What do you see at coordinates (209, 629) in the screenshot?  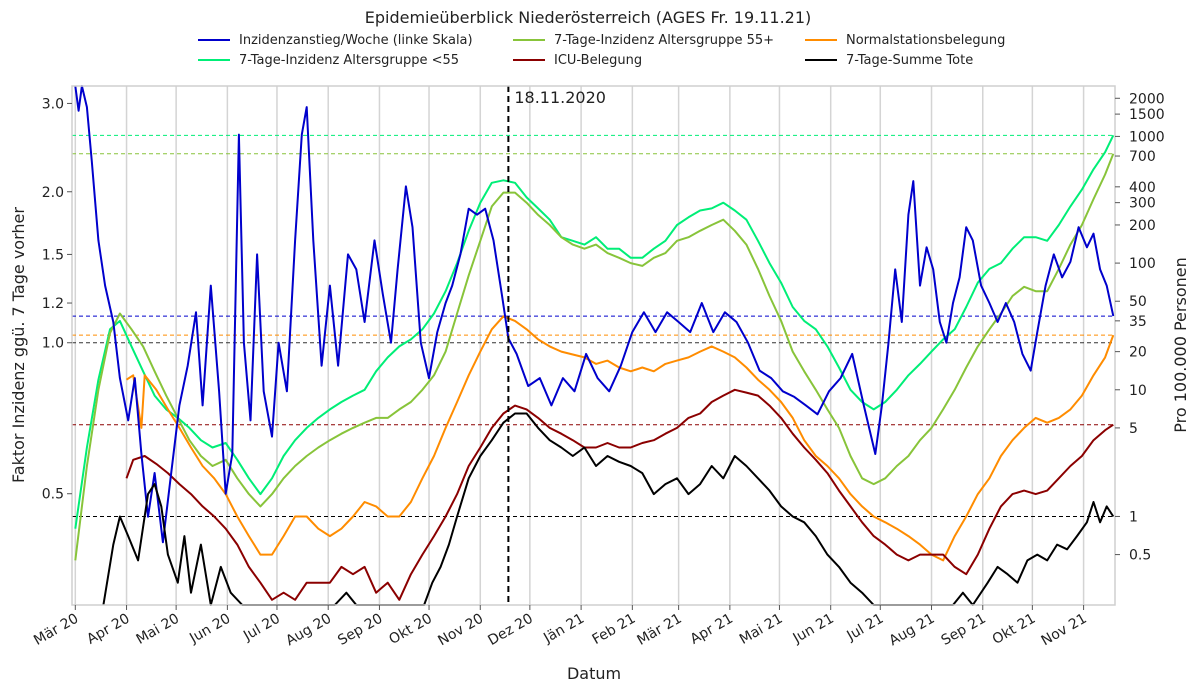 I see `x-tick-label: Jun 20` at bounding box center [209, 629].